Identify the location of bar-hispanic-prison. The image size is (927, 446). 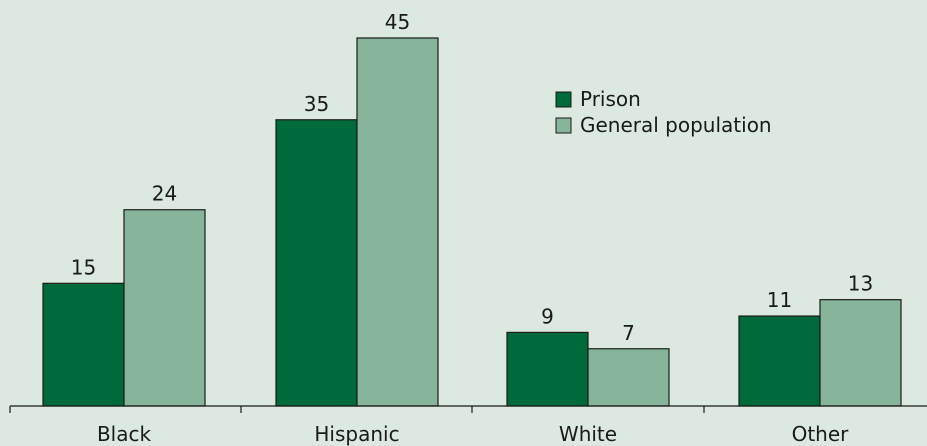
(316, 263).